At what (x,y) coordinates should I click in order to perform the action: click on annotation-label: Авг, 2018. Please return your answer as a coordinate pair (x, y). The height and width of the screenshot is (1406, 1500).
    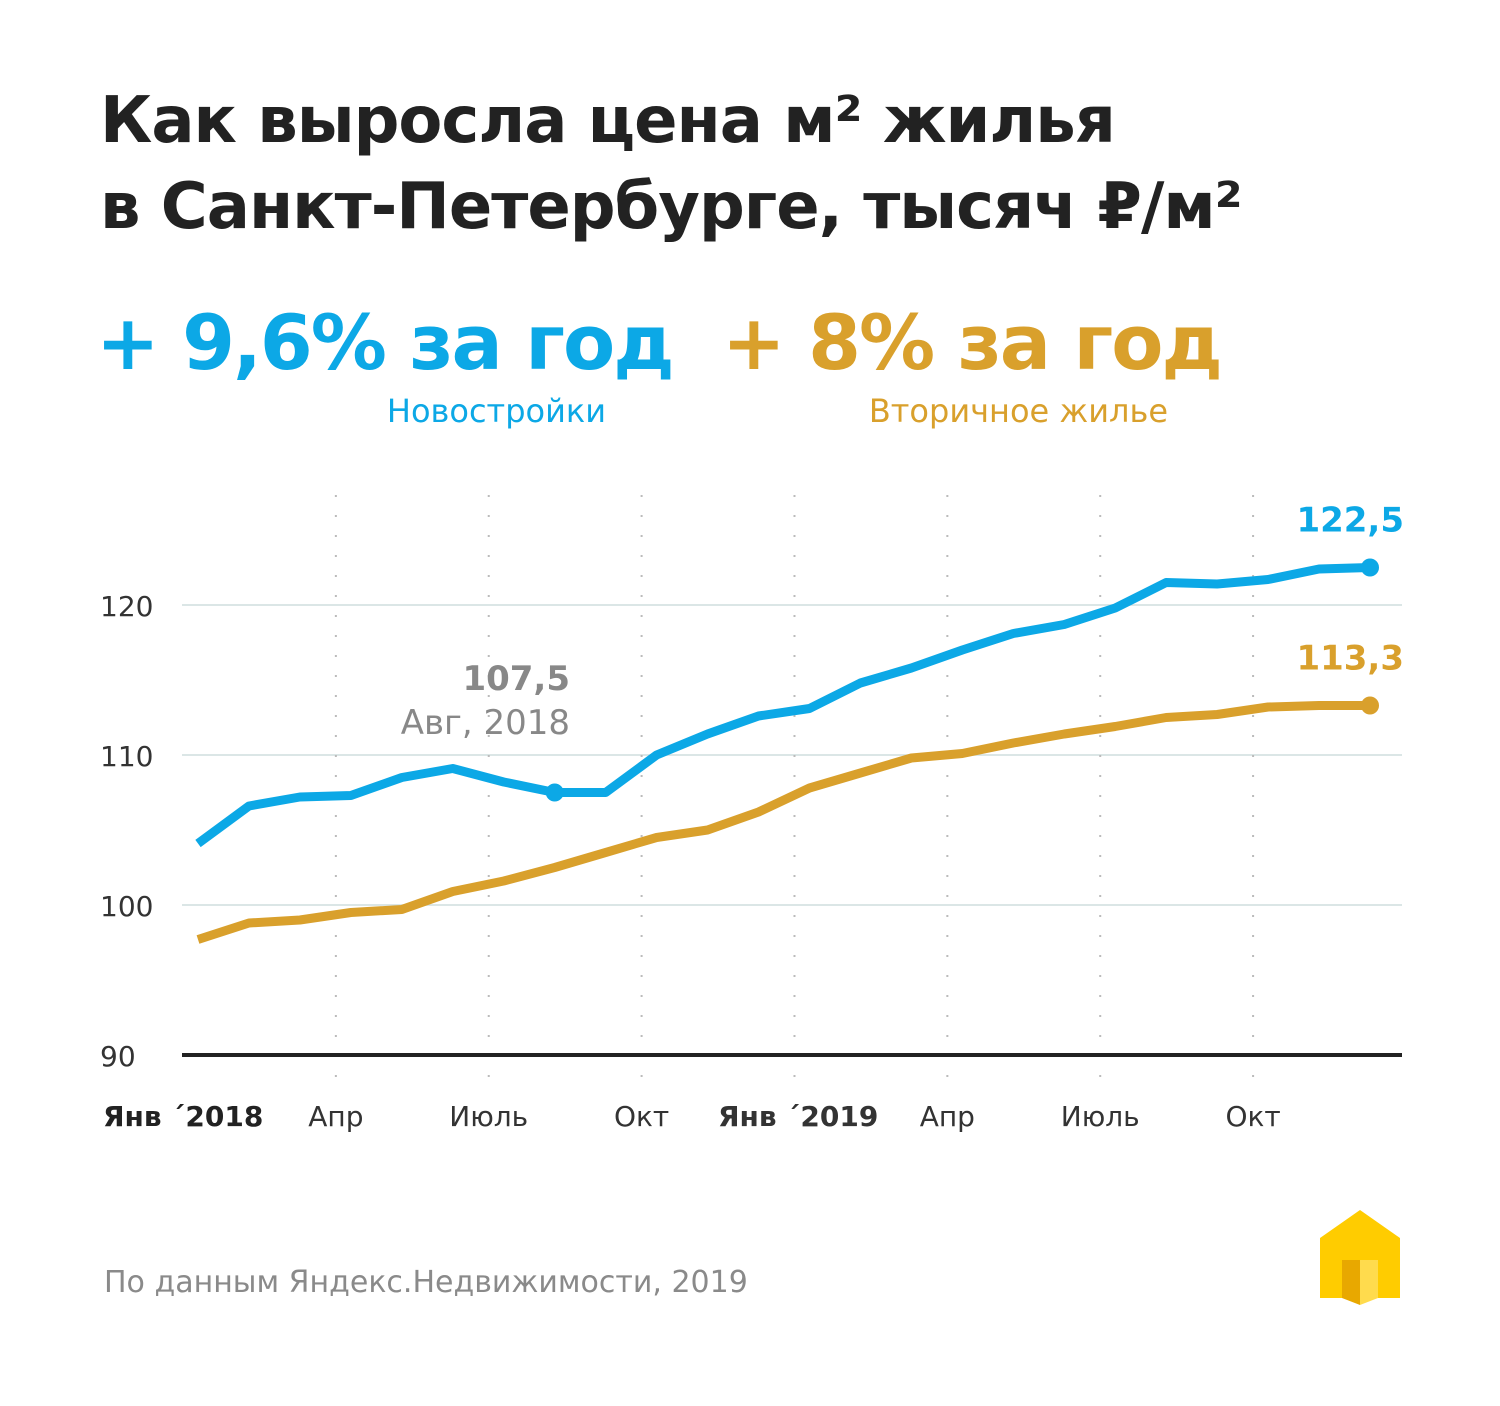
    Looking at the image, I should click on (485, 723).